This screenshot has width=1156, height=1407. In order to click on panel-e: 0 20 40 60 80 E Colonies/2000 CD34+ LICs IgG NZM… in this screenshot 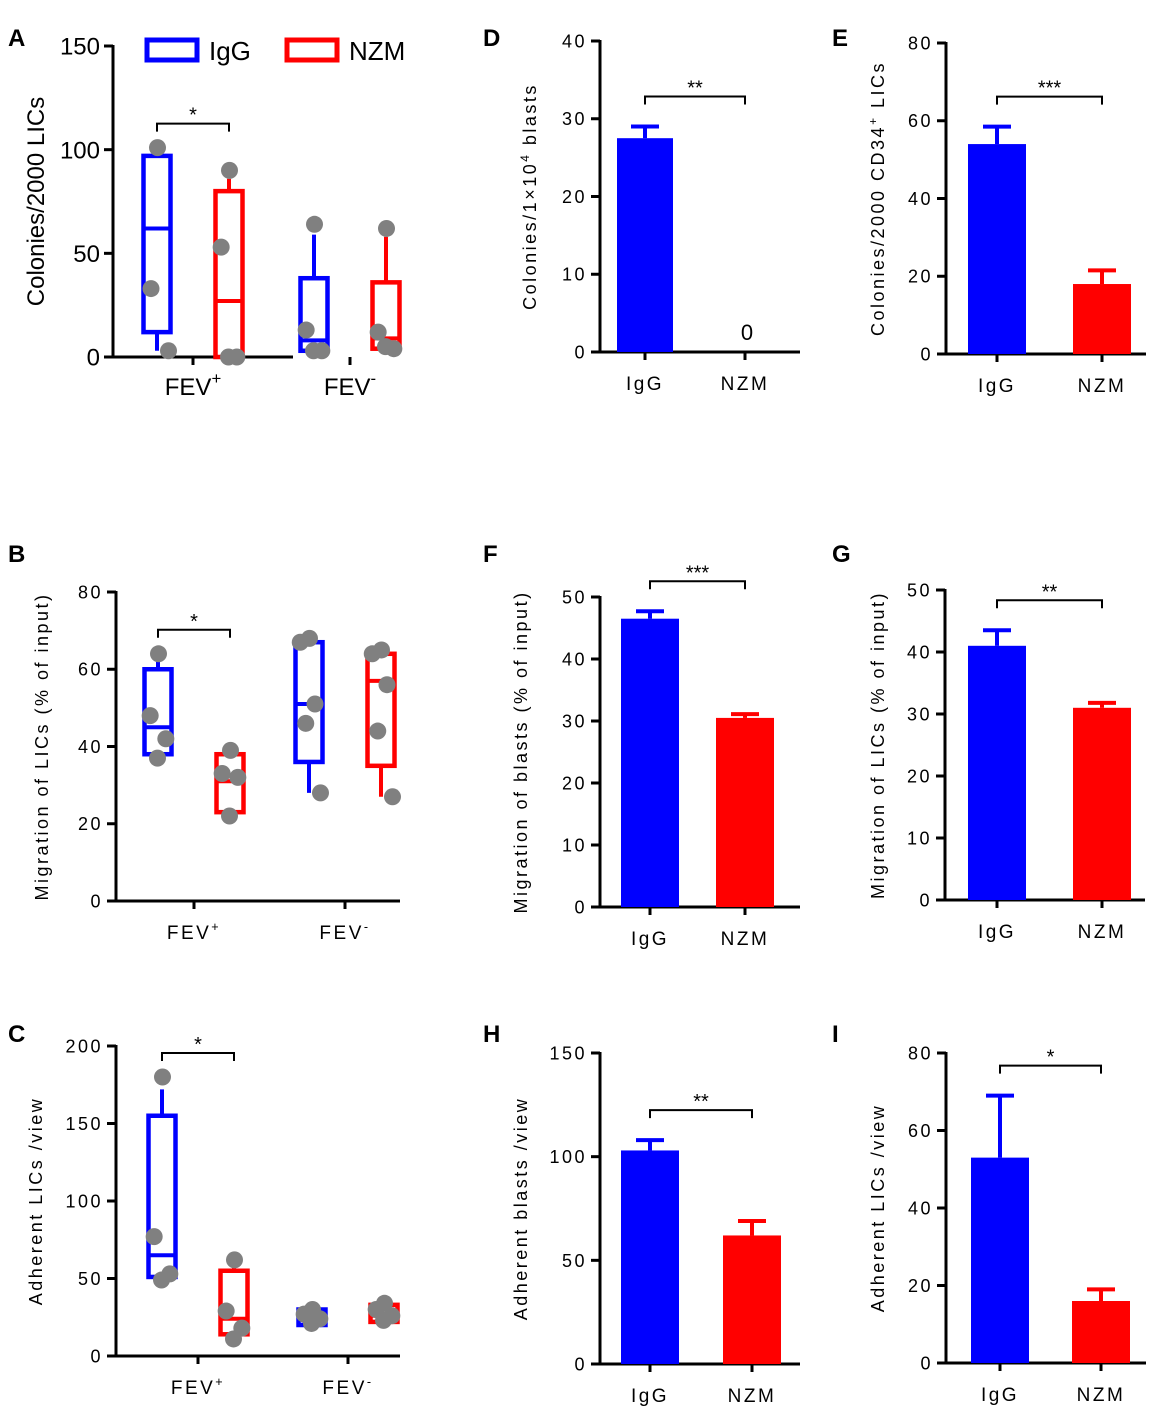, I will do `click(989, 211)`.